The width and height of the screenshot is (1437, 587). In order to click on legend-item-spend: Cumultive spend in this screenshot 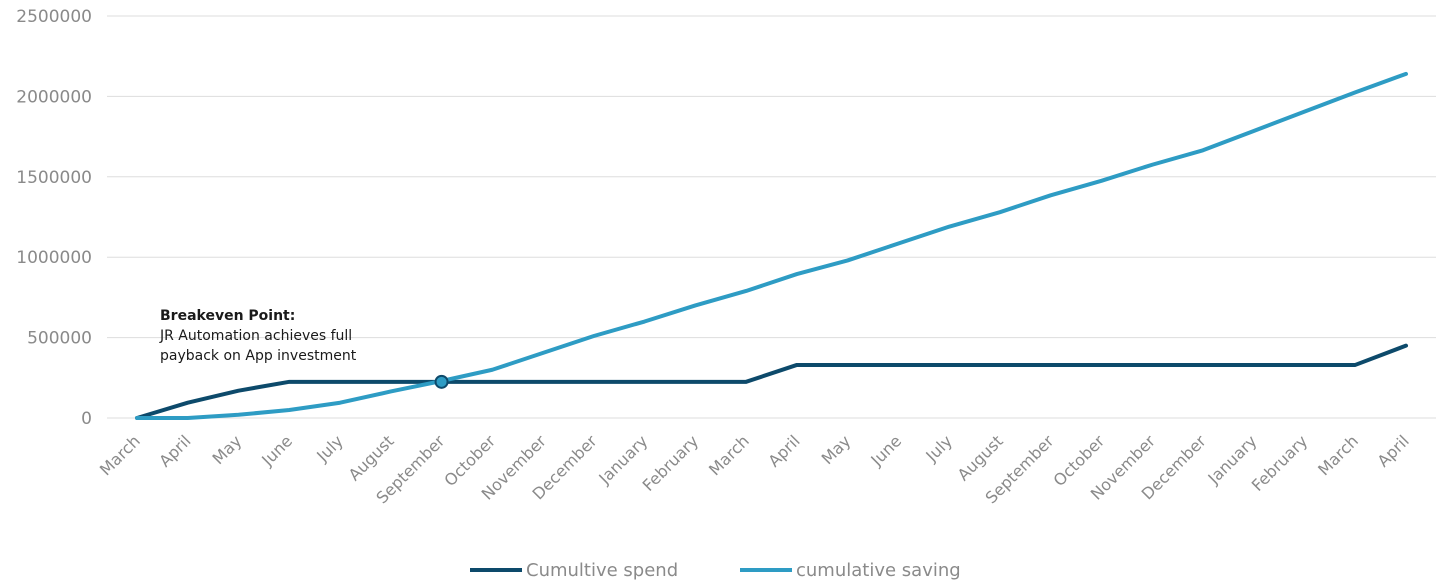, I will do `click(574, 570)`.